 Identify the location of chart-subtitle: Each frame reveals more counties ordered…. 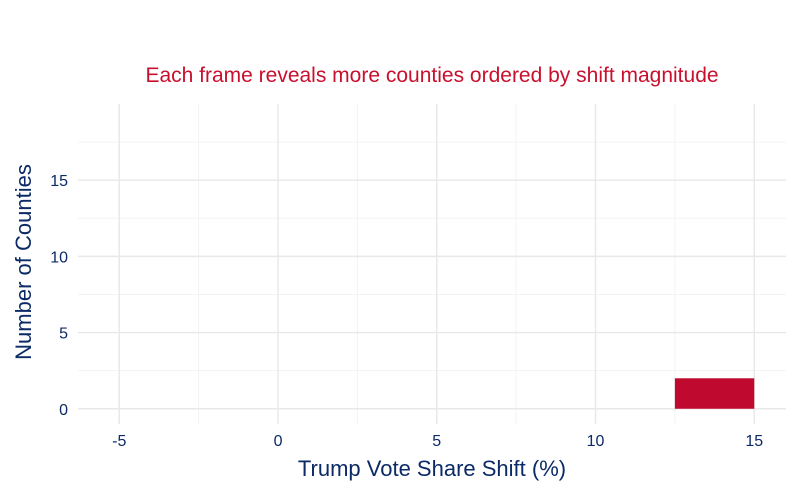
(431, 75).